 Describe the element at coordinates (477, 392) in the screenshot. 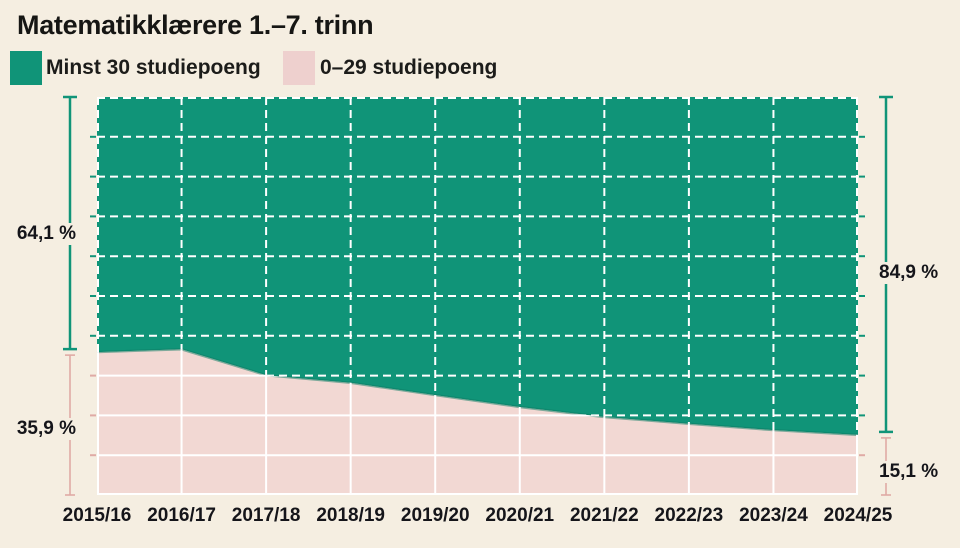

I see `series-boundary-line` at that location.